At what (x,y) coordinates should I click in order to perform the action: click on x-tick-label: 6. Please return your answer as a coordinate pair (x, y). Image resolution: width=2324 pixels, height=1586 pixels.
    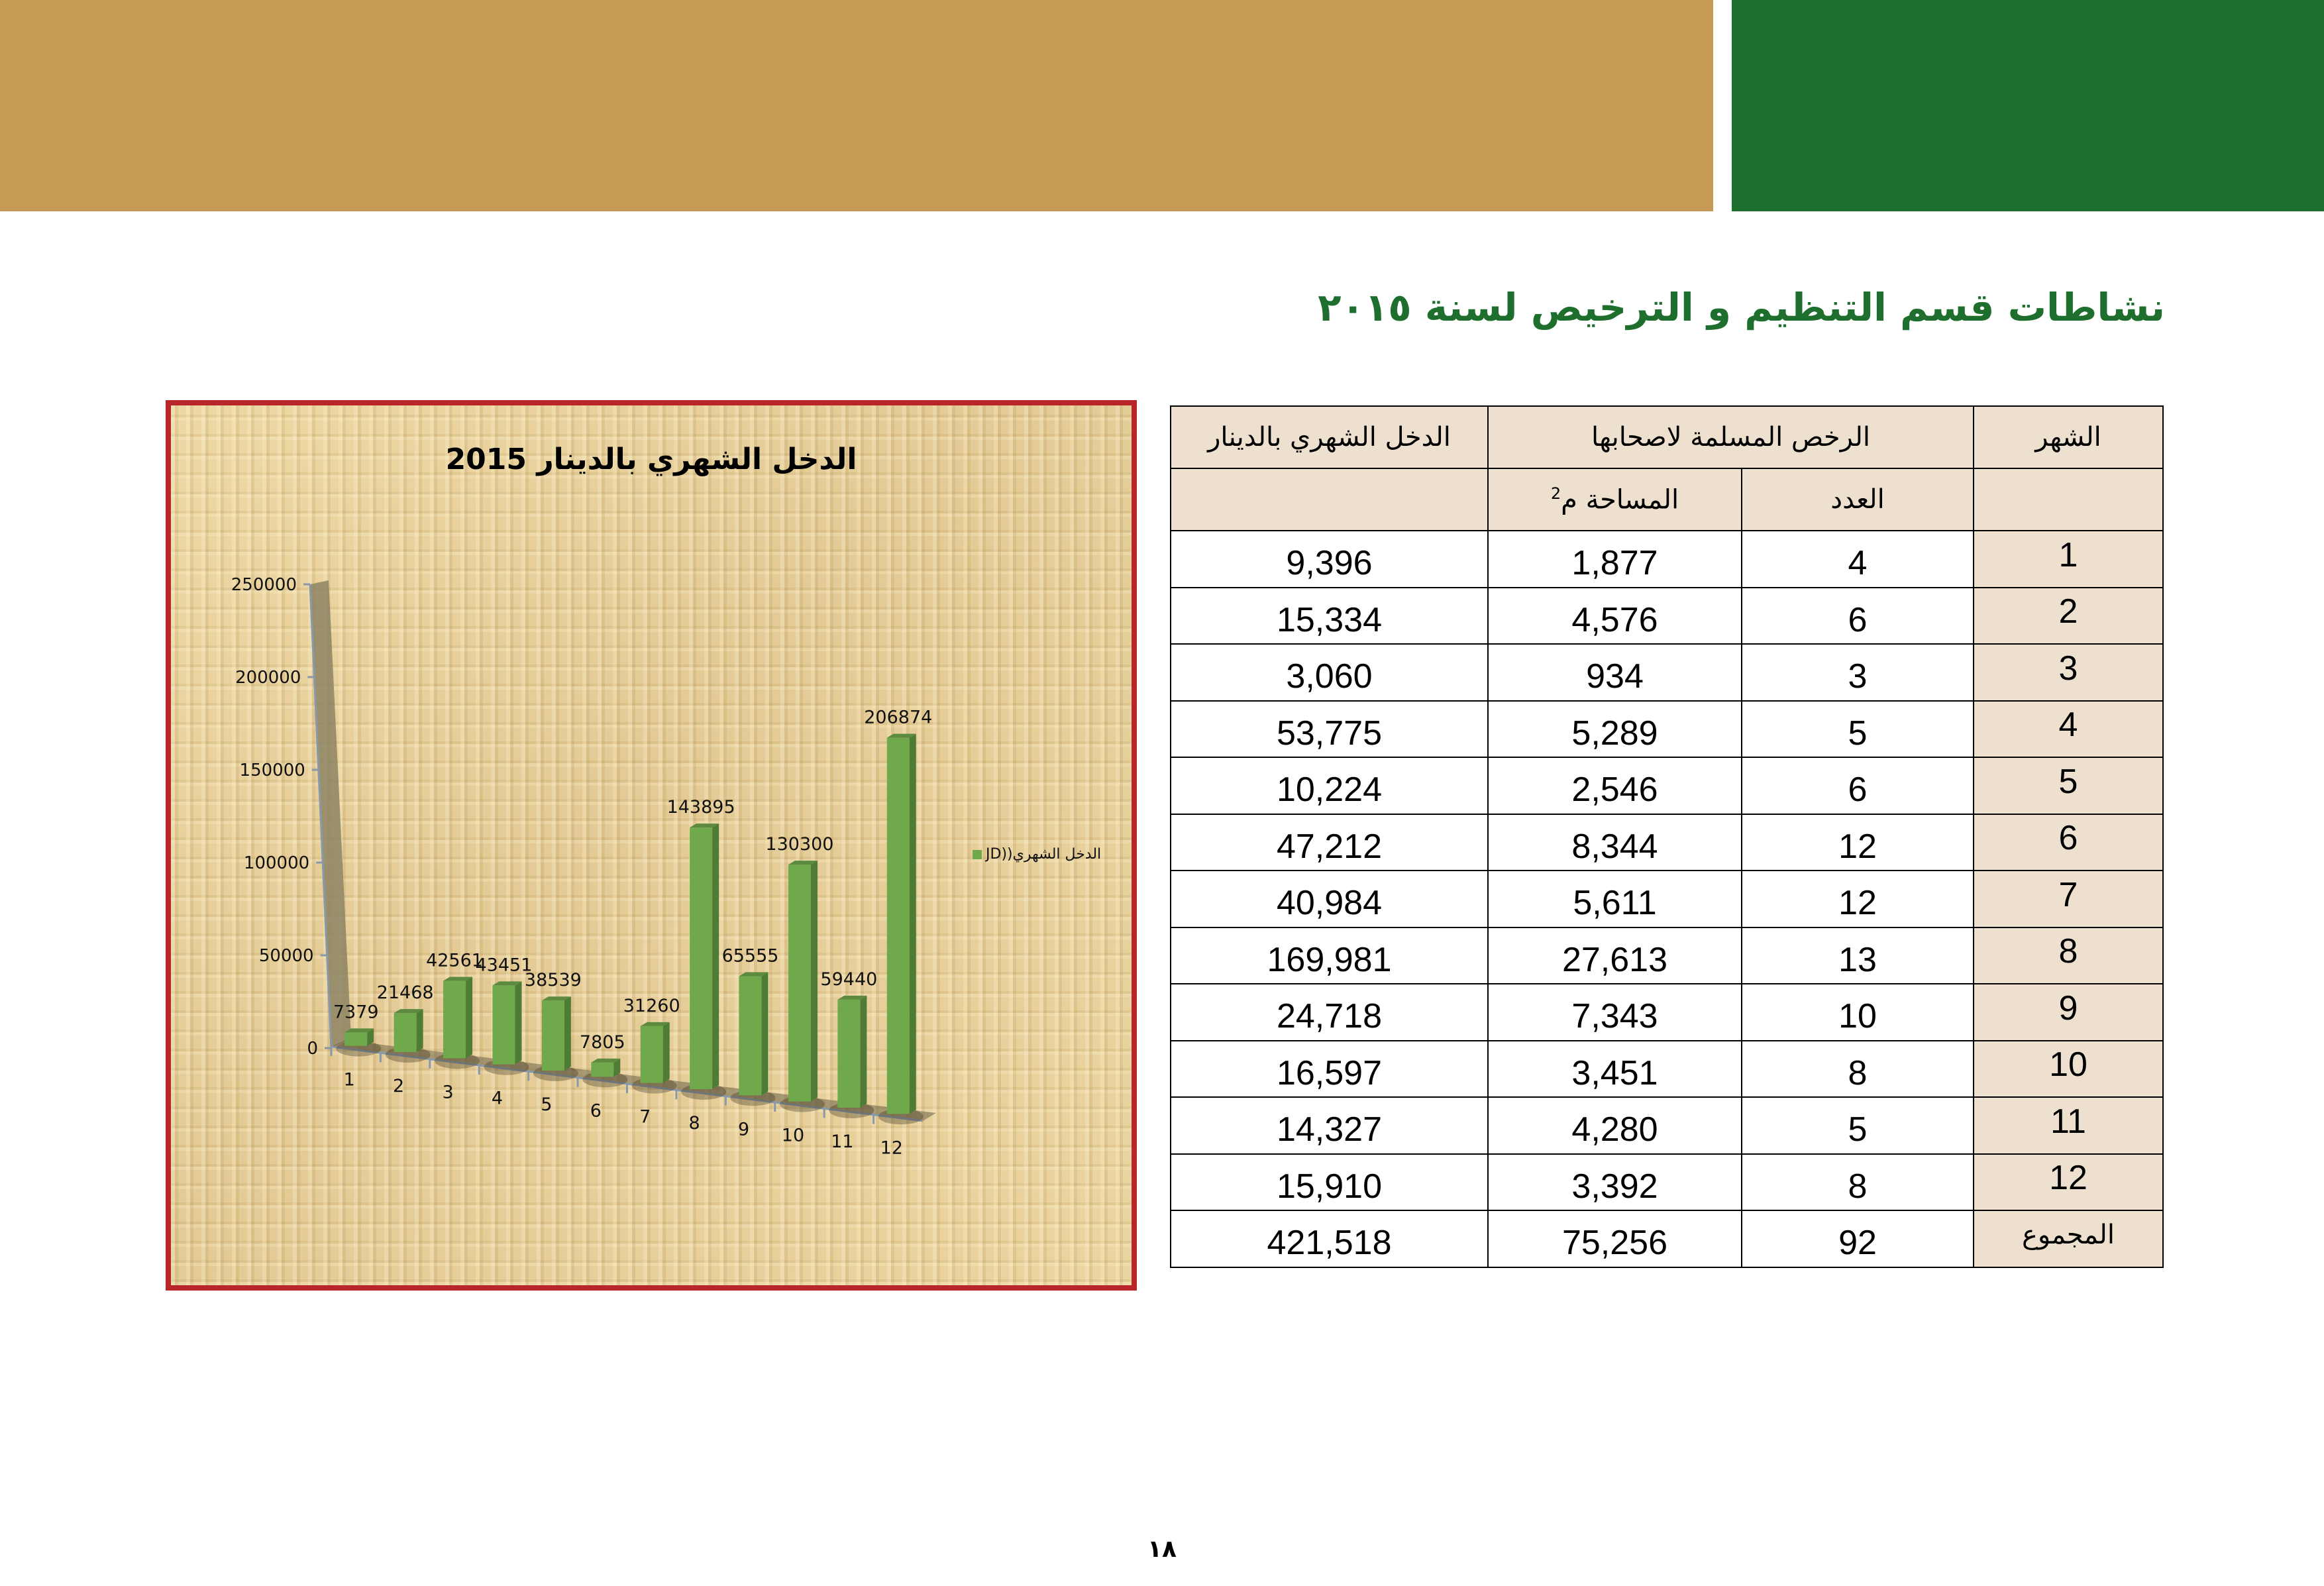
    Looking at the image, I should click on (596, 1110).